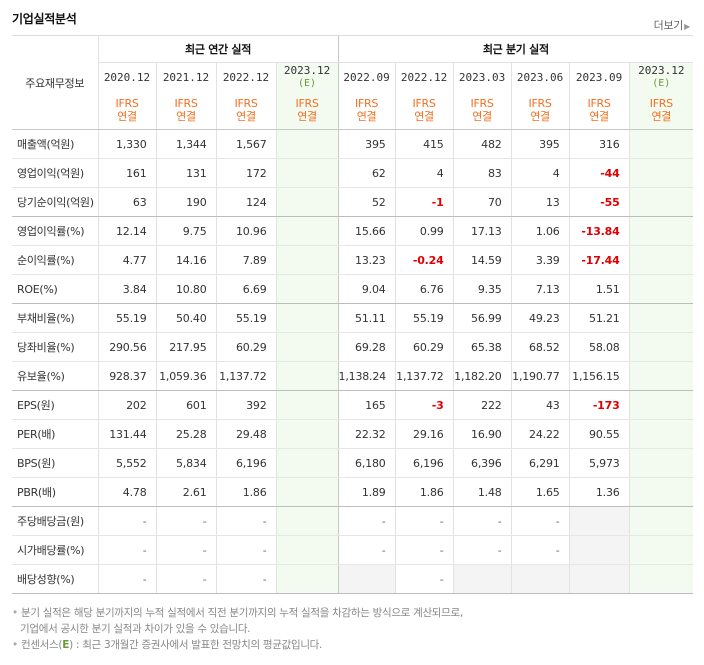 This screenshot has height=665, width=704. I want to click on table-cell: 316, so click(599, 144).